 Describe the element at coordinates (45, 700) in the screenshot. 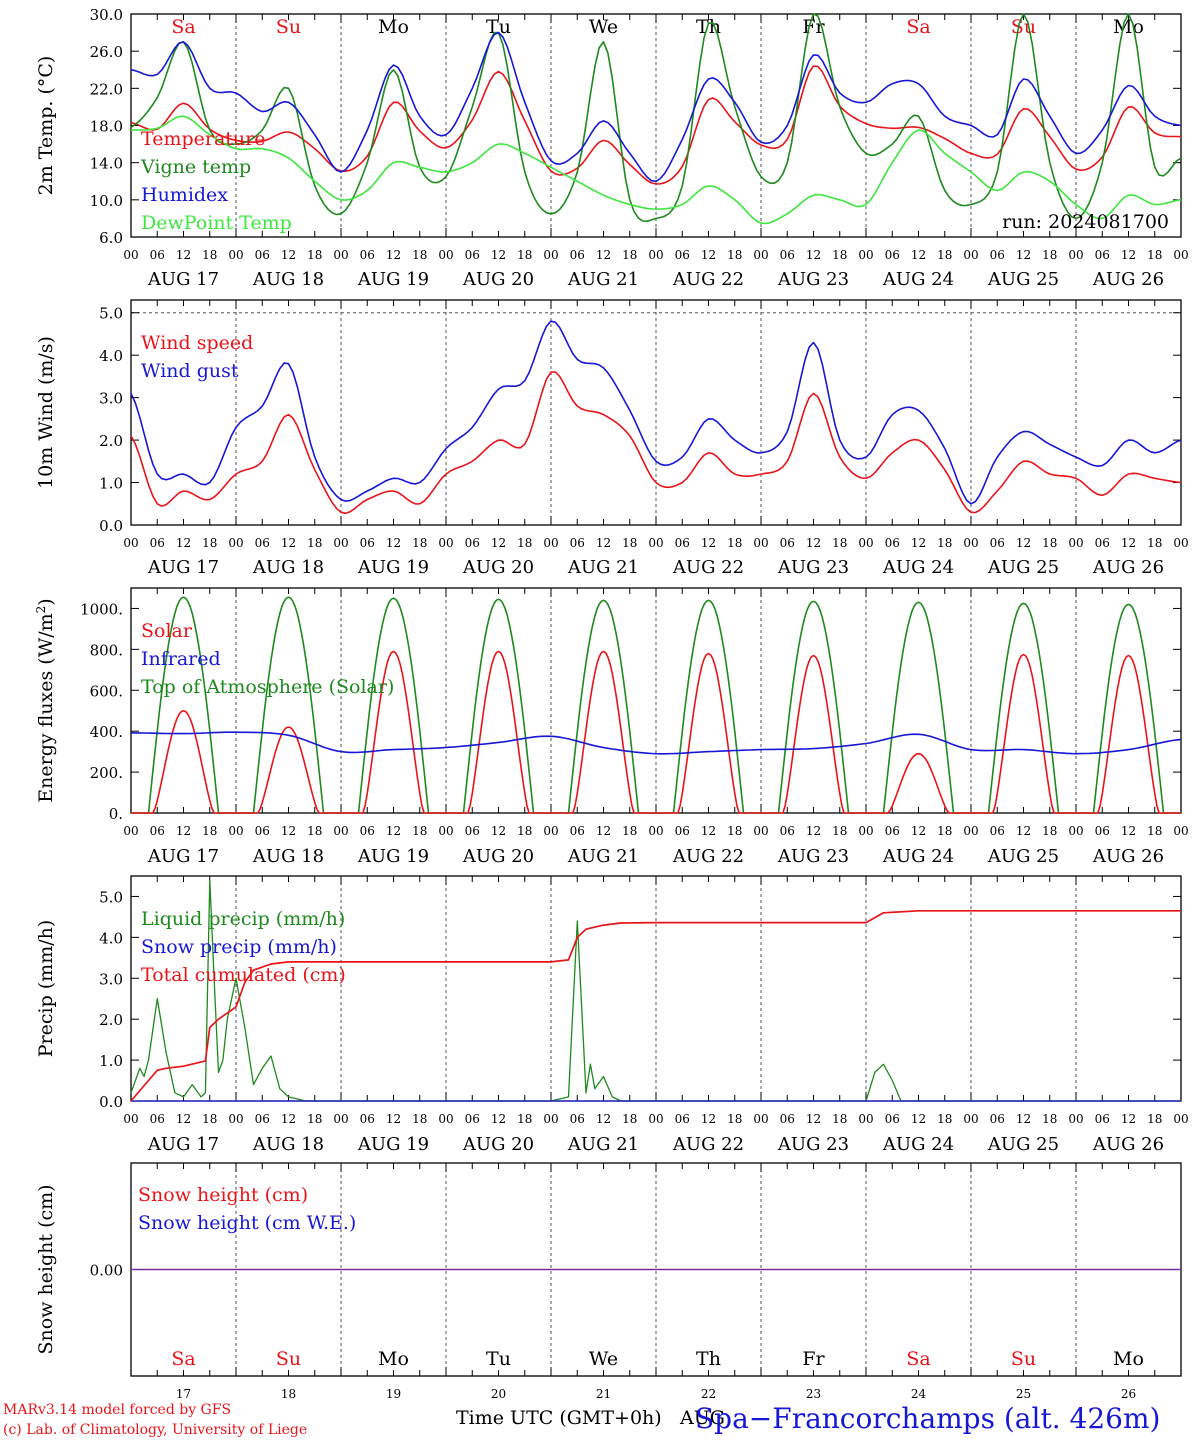

I see `y-axis-label: Energy fluxes (W/m2)` at that location.